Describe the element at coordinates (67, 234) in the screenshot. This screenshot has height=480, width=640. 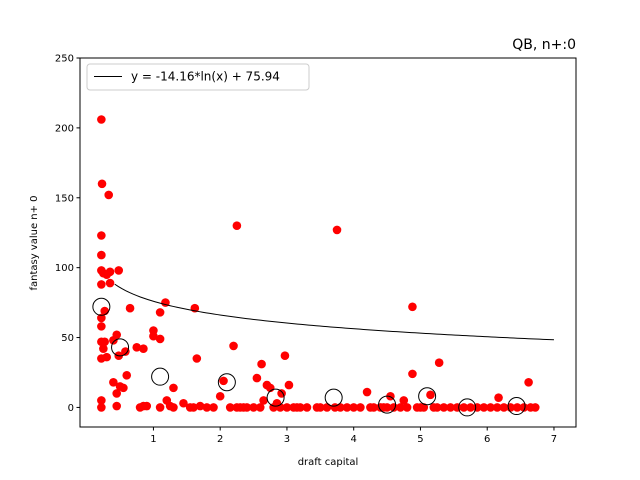
I see `y-axis: 0 50 100 150 200 250` at that location.